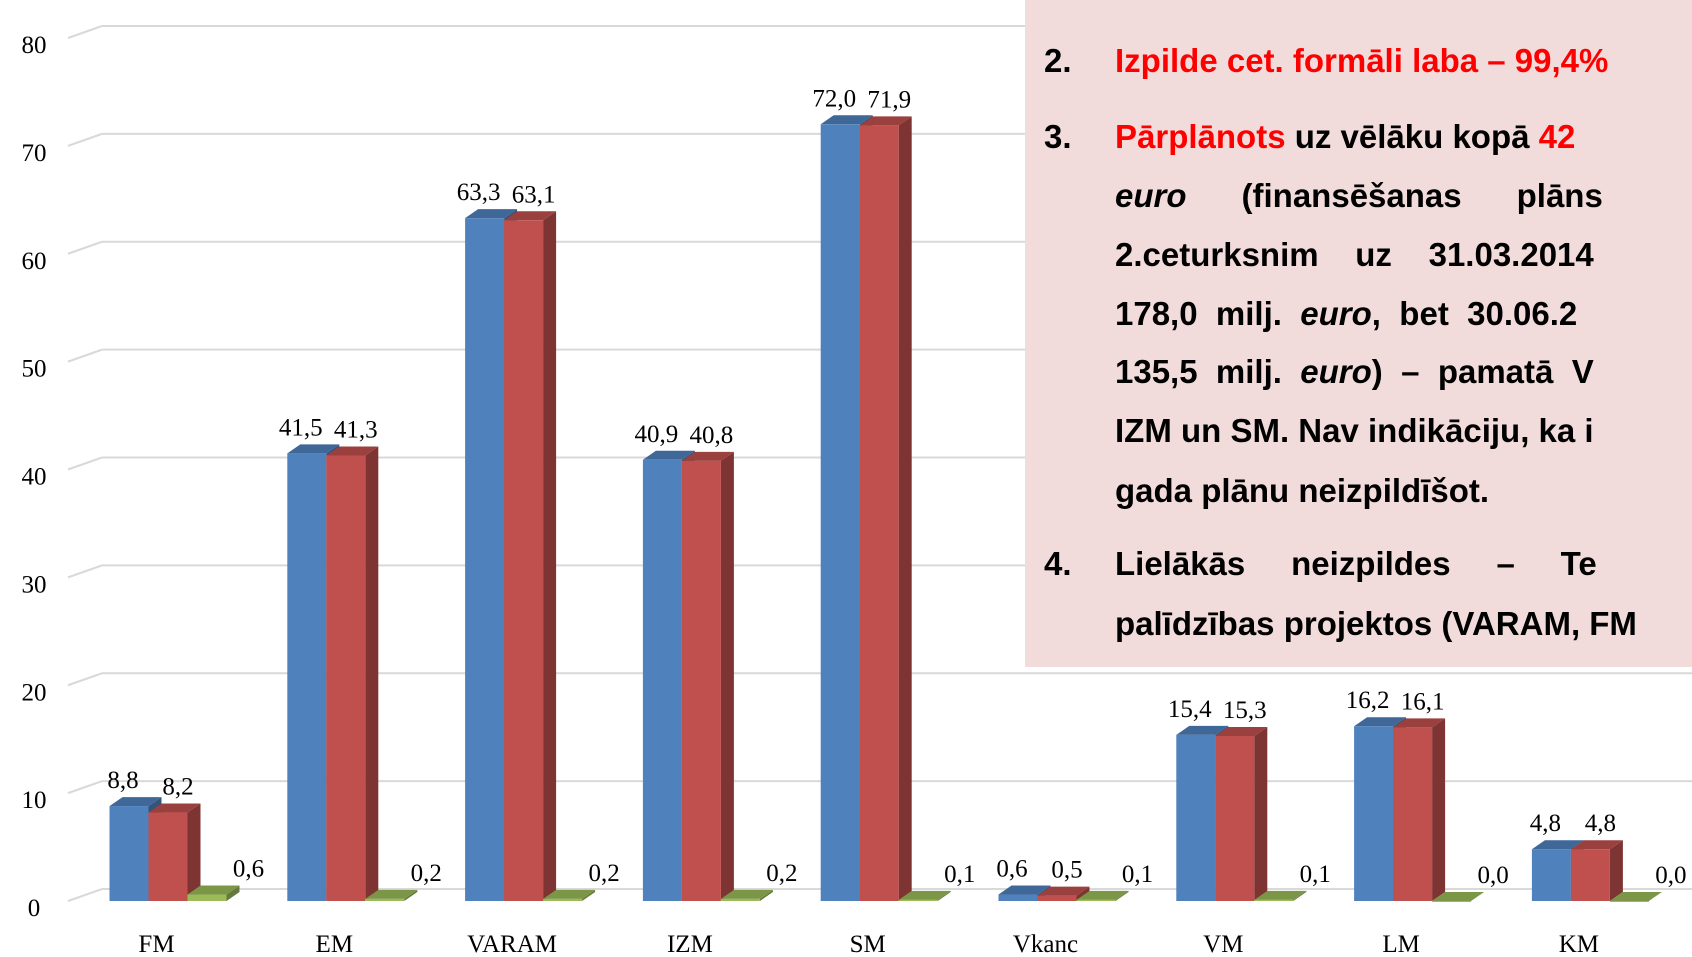 The image size is (1692, 957). I want to click on y-tick-label: 70, so click(34, 153).